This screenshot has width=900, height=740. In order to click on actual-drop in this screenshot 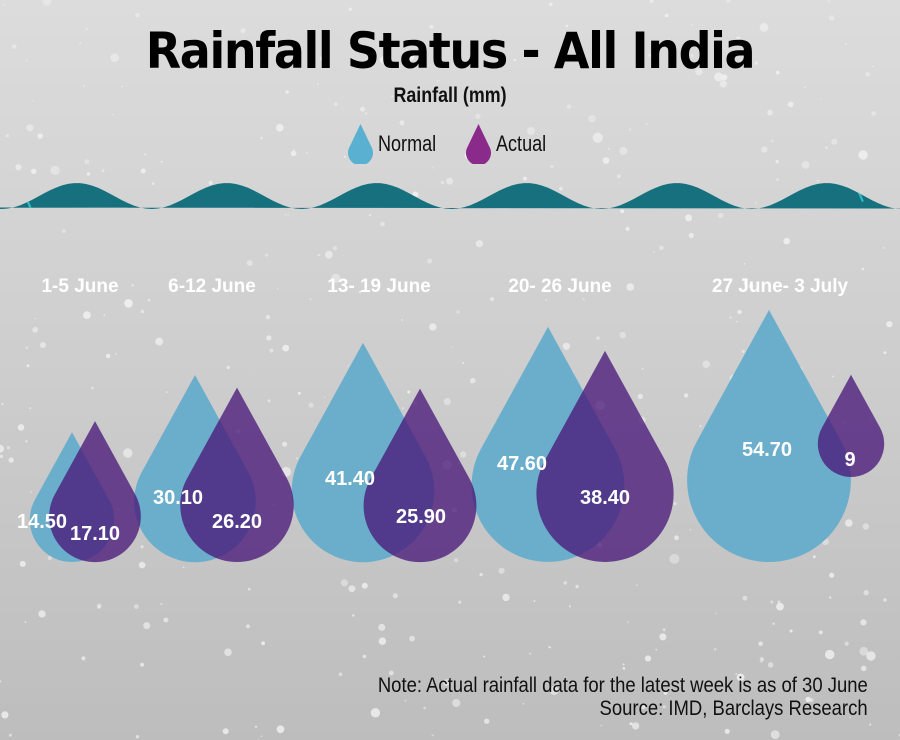, I will do `click(420, 475)`.